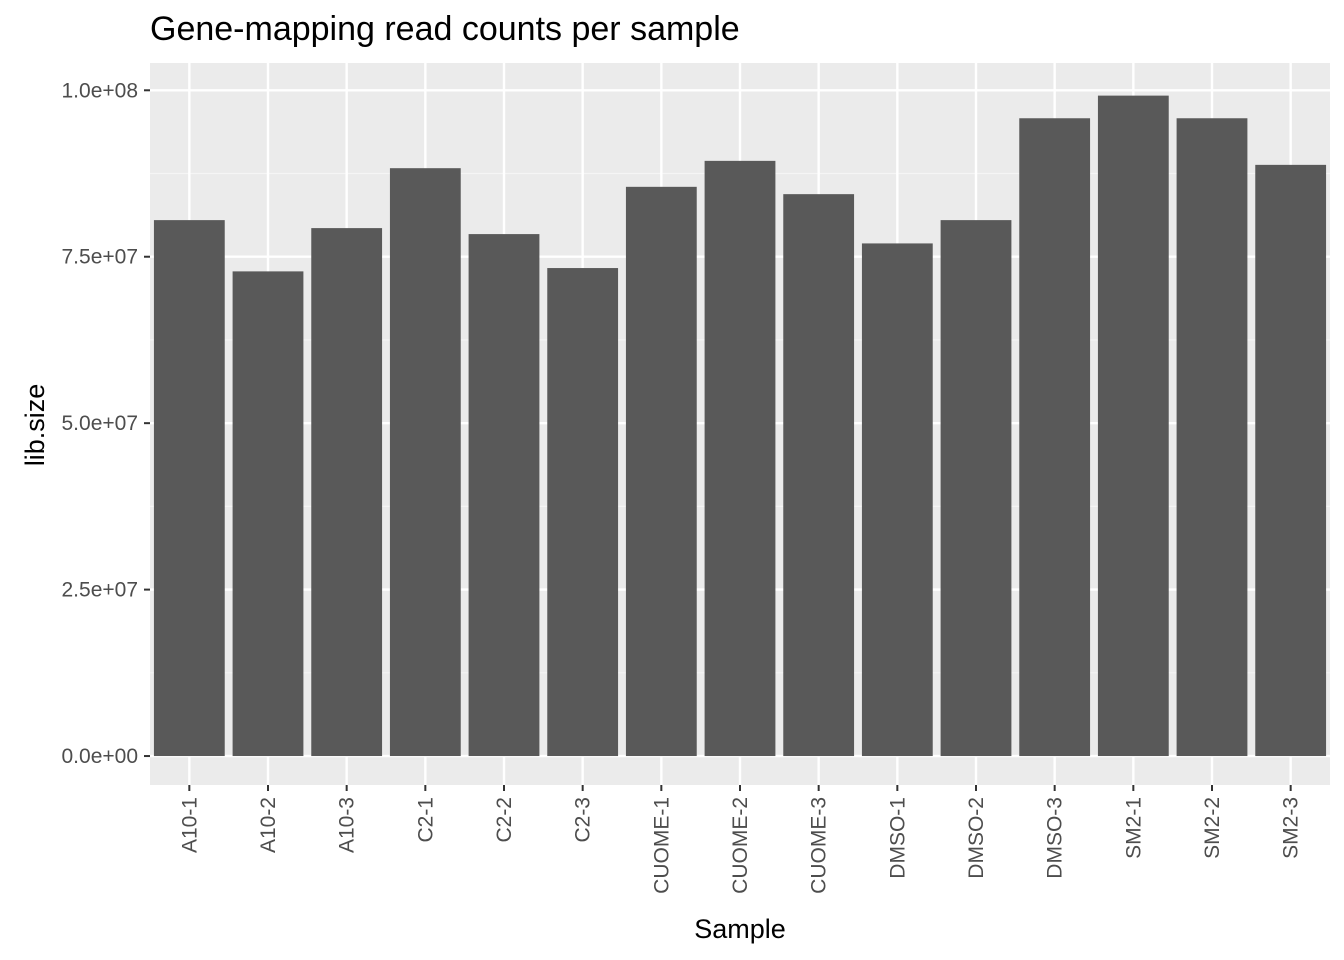 Image resolution: width=1344 pixels, height=960 pixels. I want to click on x-axis-title: Sample, so click(740, 929).